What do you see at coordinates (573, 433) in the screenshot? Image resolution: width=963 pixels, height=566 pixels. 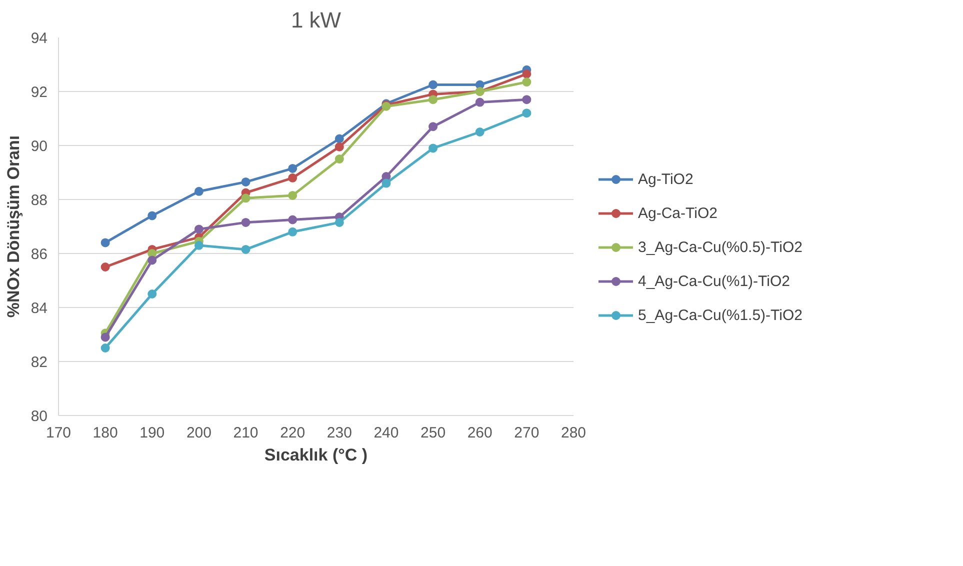 I see `x-tick-label: 280` at bounding box center [573, 433].